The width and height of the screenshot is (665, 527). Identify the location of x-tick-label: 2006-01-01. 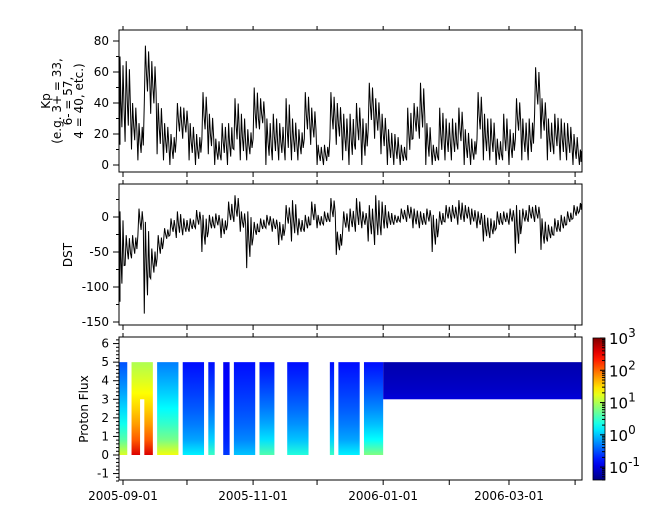
(383, 496).